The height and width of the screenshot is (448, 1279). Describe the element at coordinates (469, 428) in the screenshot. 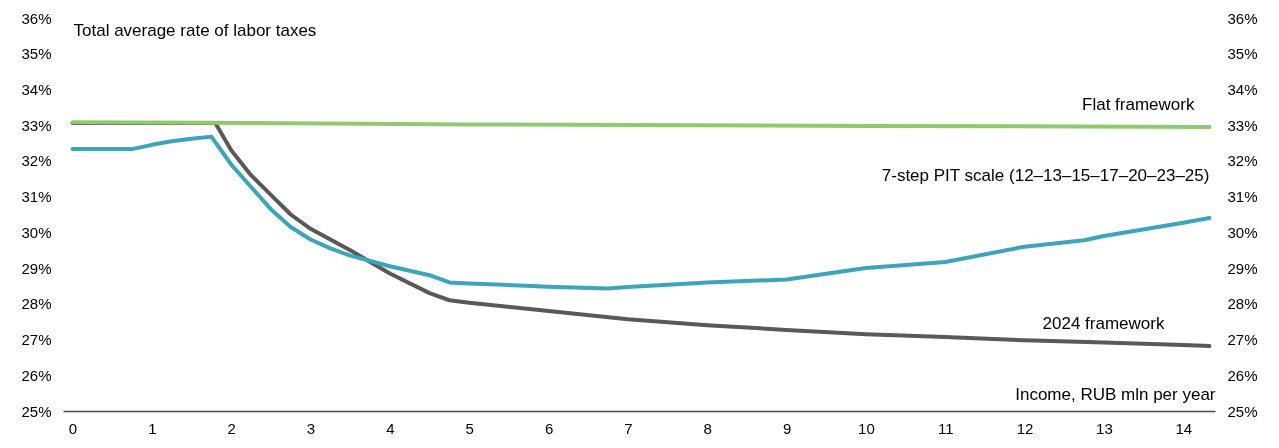

I see `x-tick-label: 5` at that location.